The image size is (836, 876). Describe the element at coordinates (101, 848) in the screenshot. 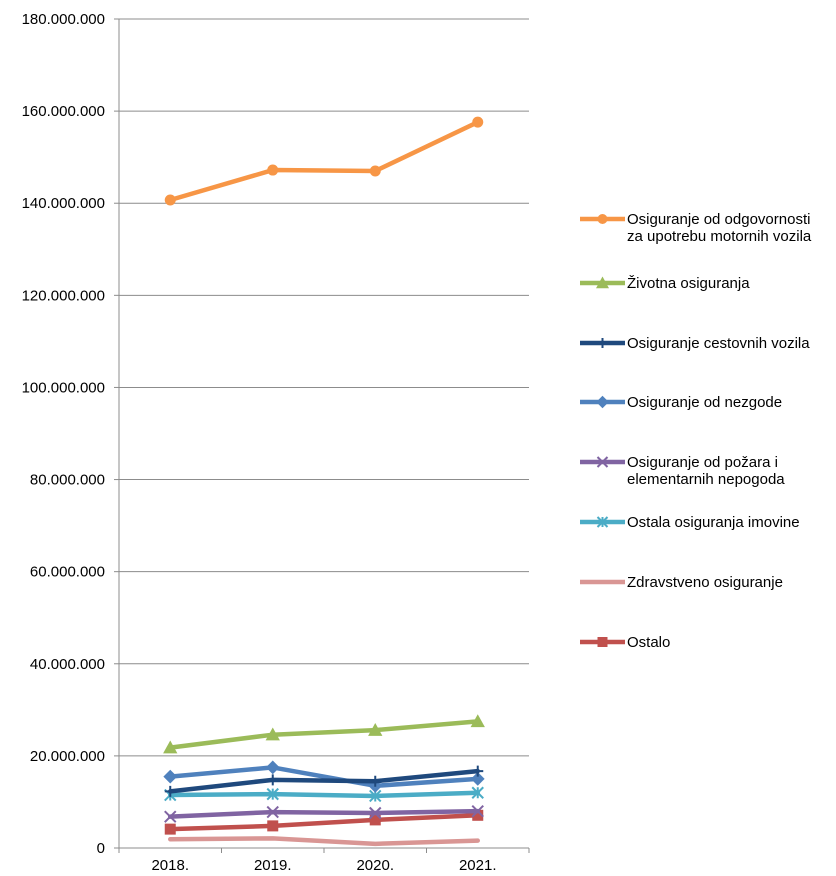

I see `y-tick-label: 0` at that location.